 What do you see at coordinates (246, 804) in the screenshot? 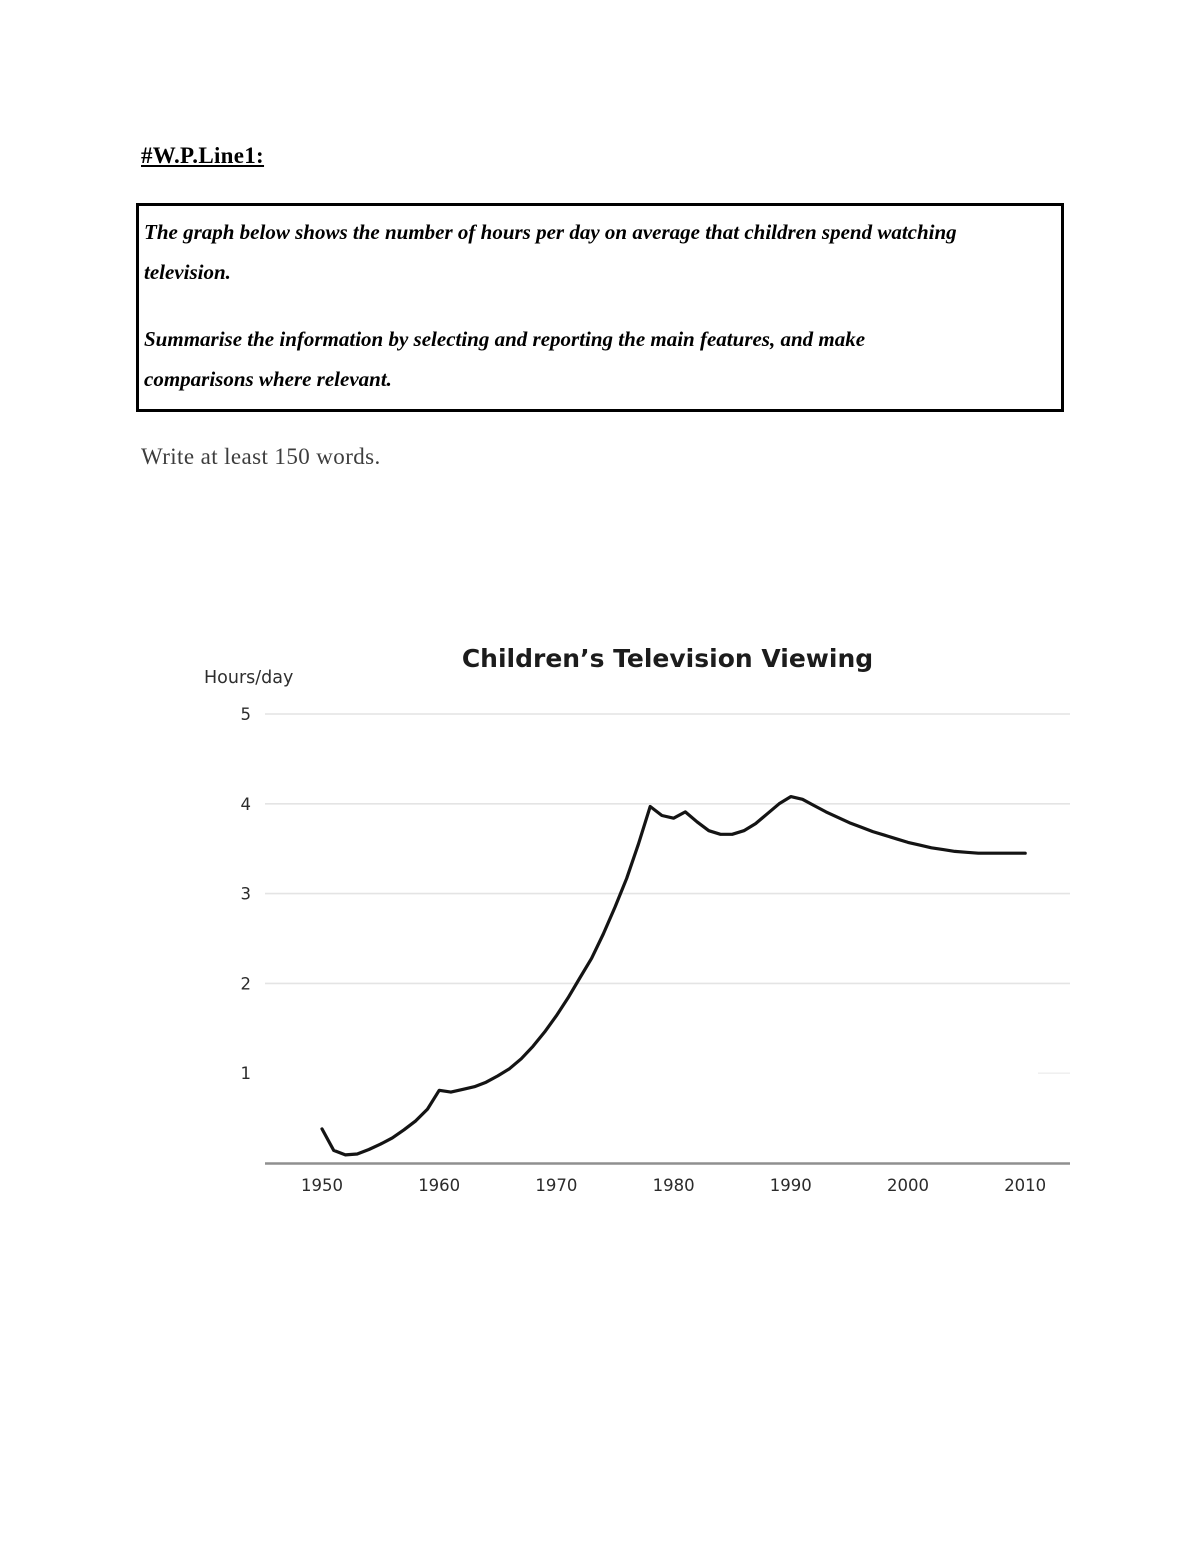
I see `y-tick-label: 4` at bounding box center [246, 804].